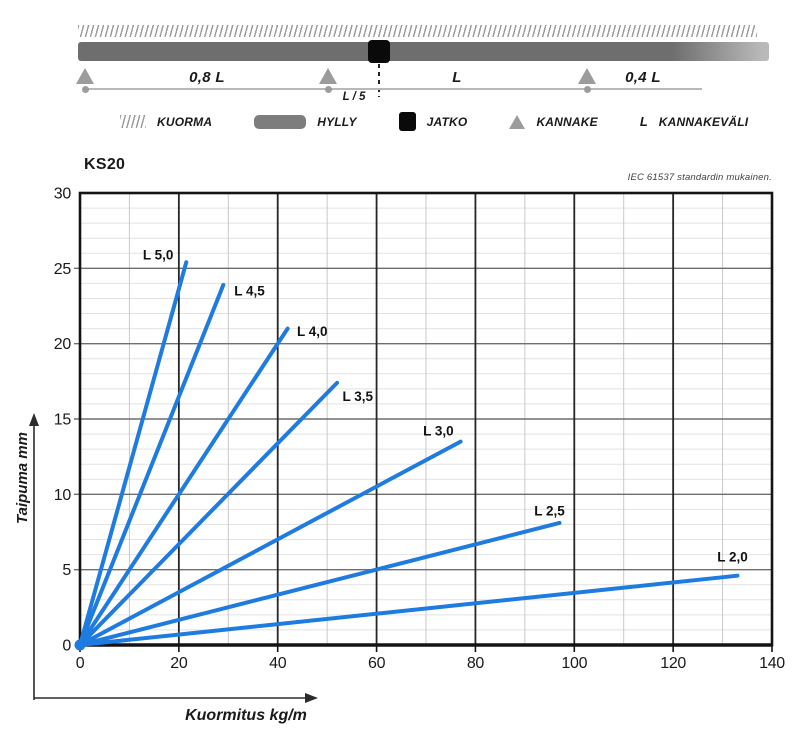 Image resolution: width=800 pixels, height=736 pixels. What do you see at coordinates (312, 331) in the screenshot?
I see `series-label: L 4,0` at bounding box center [312, 331].